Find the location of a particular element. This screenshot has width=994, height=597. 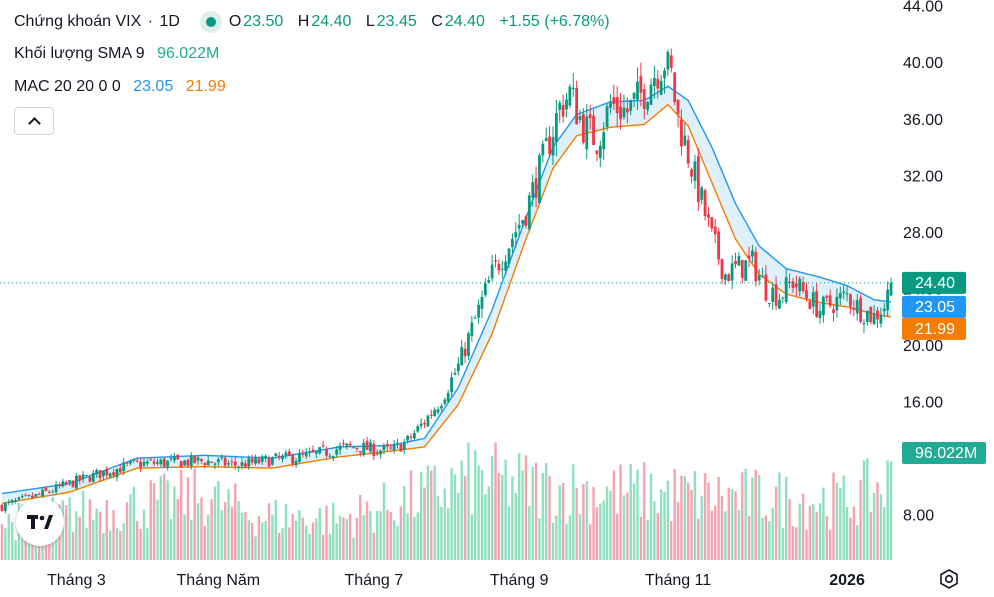

mac-legend: MAC 20 20 0 0 23.05 21.99 is located at coordinates (121, 87).